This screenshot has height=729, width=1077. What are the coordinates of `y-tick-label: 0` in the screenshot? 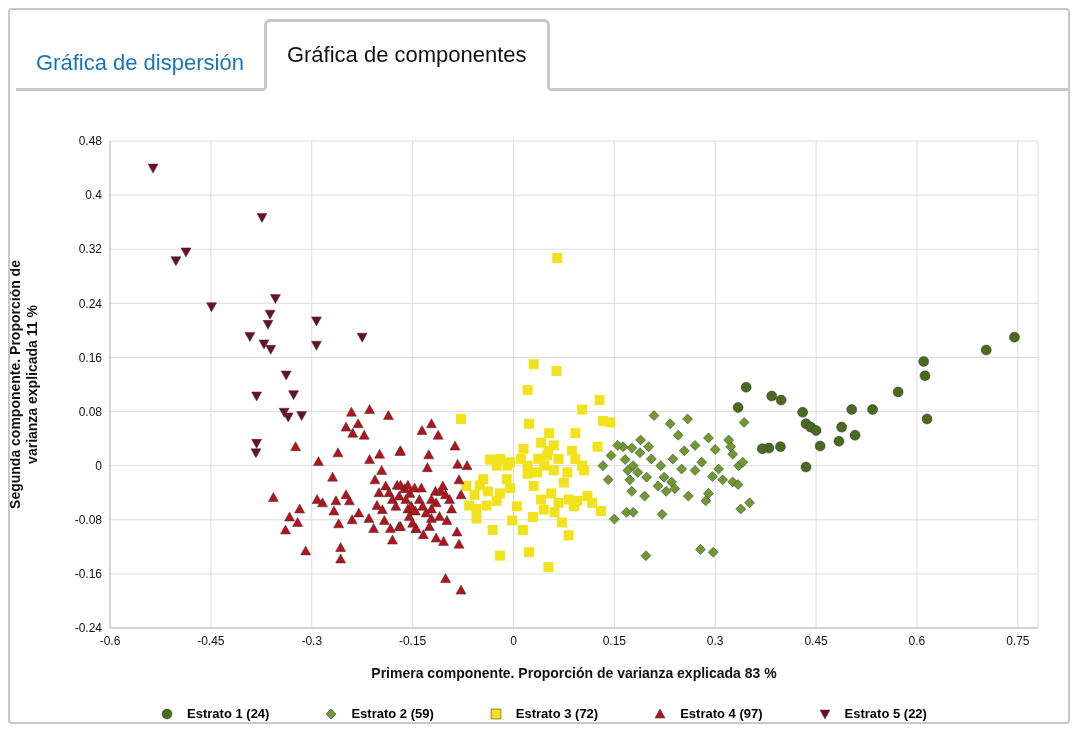 It's located at (99, 465).